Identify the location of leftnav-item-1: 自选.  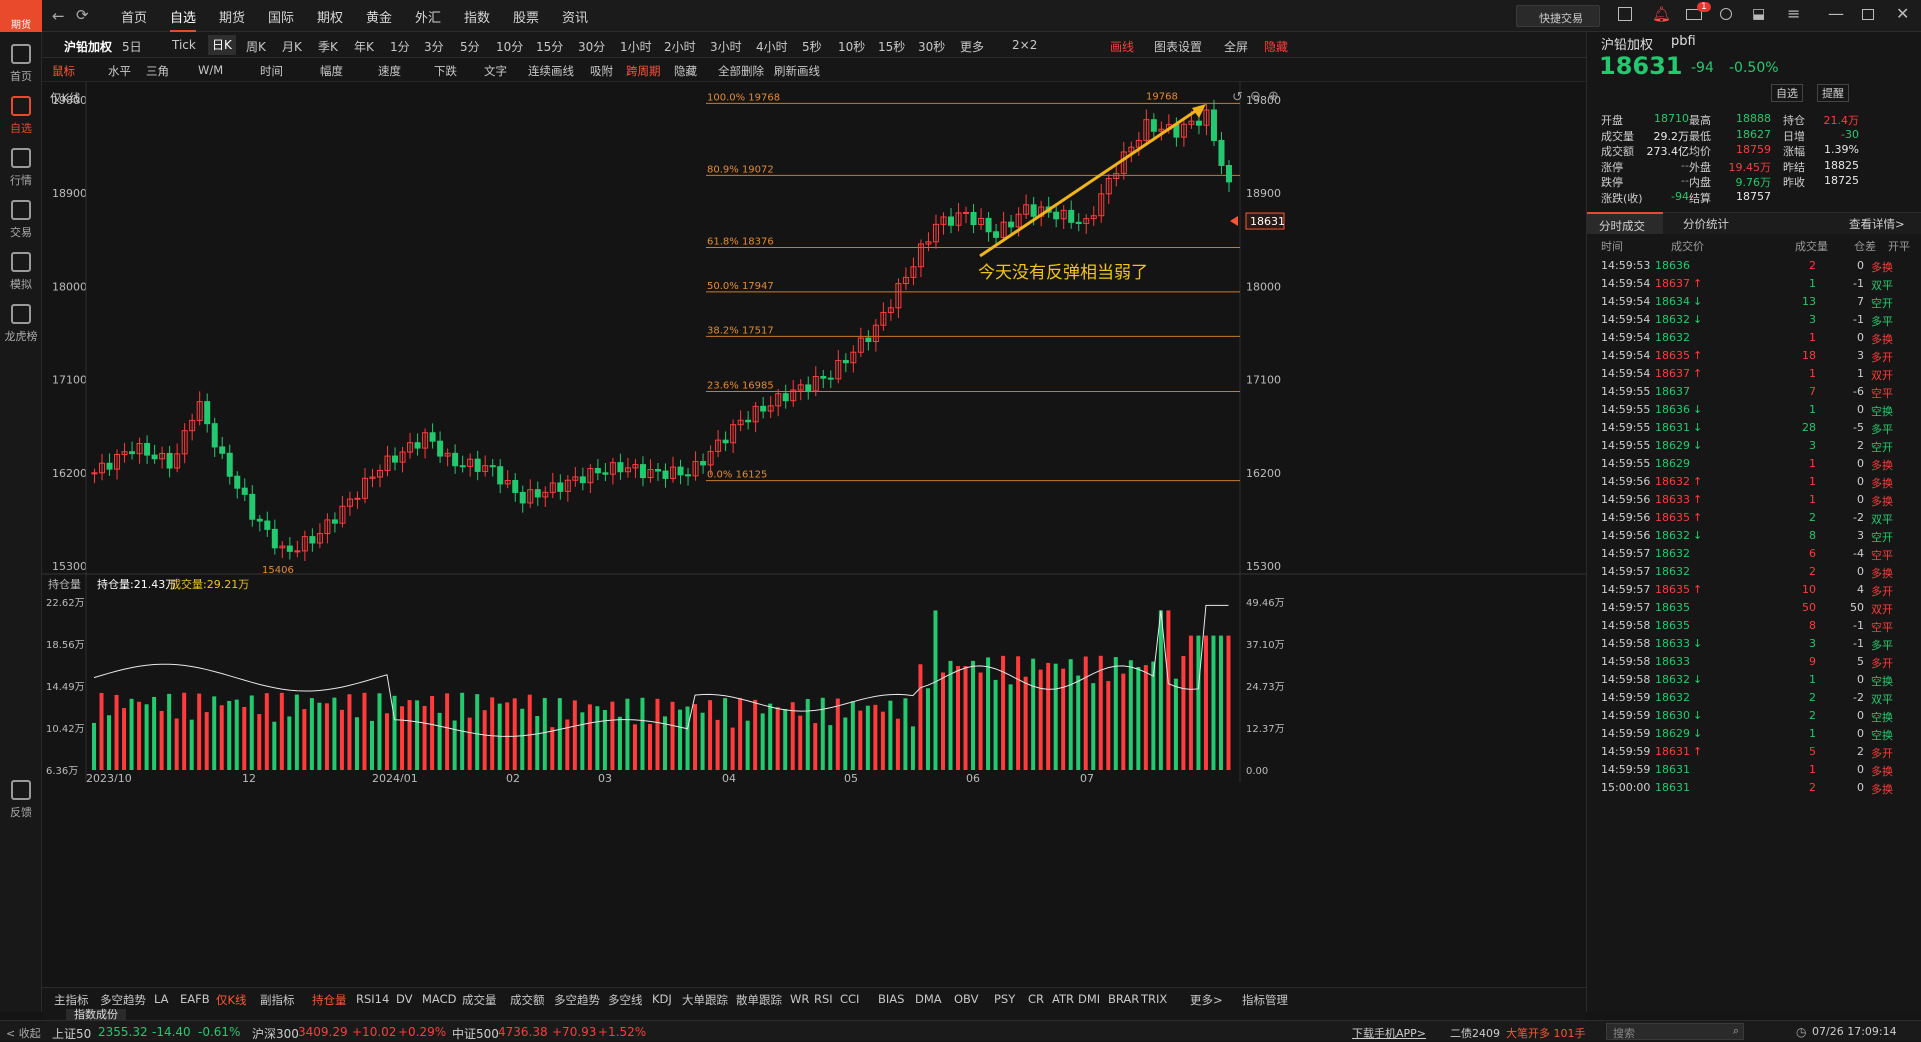
(21, 116).